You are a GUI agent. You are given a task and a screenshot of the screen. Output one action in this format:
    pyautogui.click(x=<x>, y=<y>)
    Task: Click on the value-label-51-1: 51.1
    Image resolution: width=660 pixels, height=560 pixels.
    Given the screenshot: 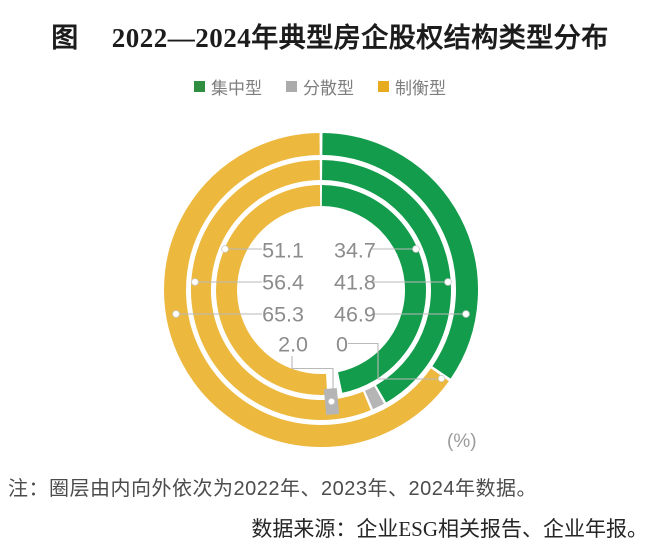 What is the action you would take?
    pyautogui.click(x=283, y=251)
    